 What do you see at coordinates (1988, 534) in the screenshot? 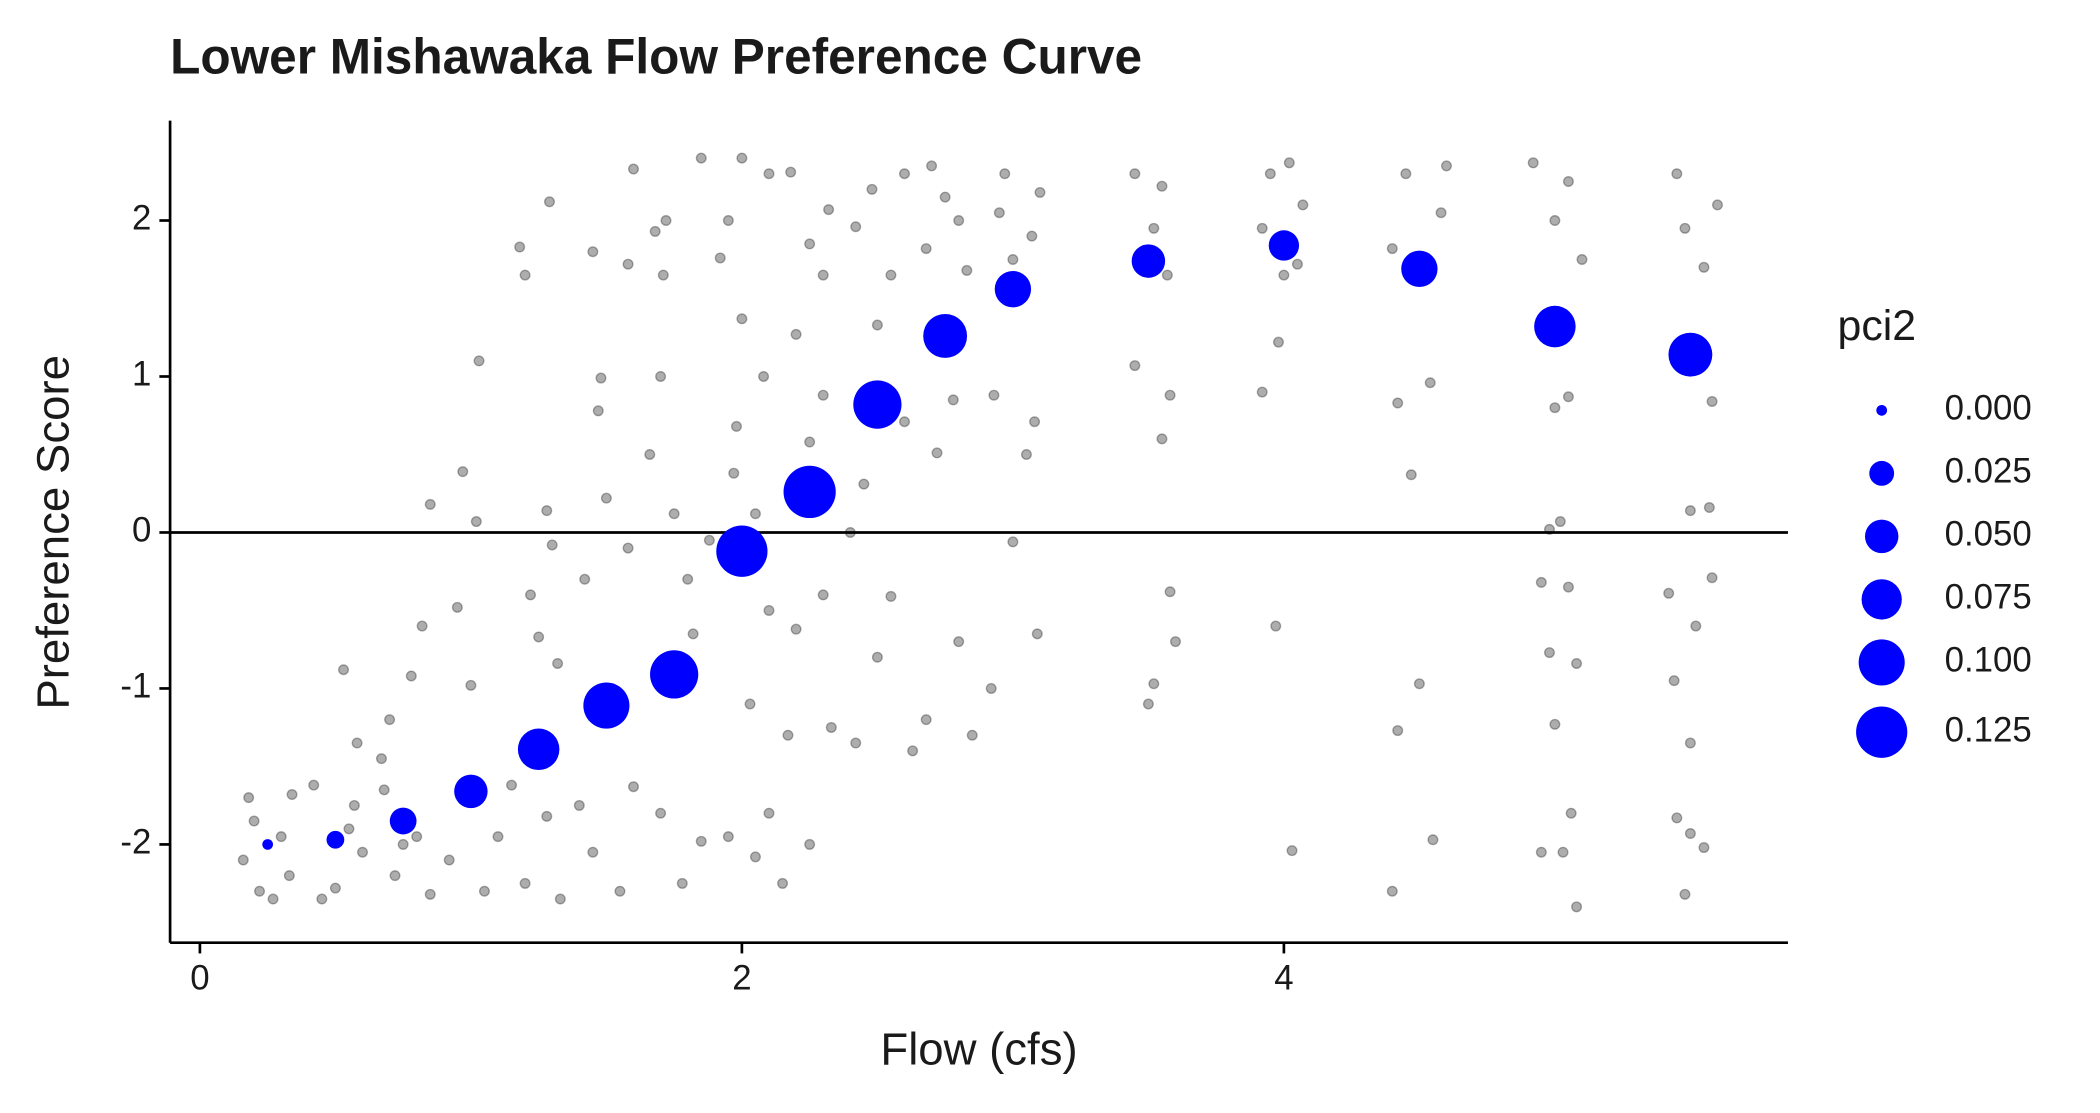
I see `legend-label: 0.050` at bounding box center [1988, 534].